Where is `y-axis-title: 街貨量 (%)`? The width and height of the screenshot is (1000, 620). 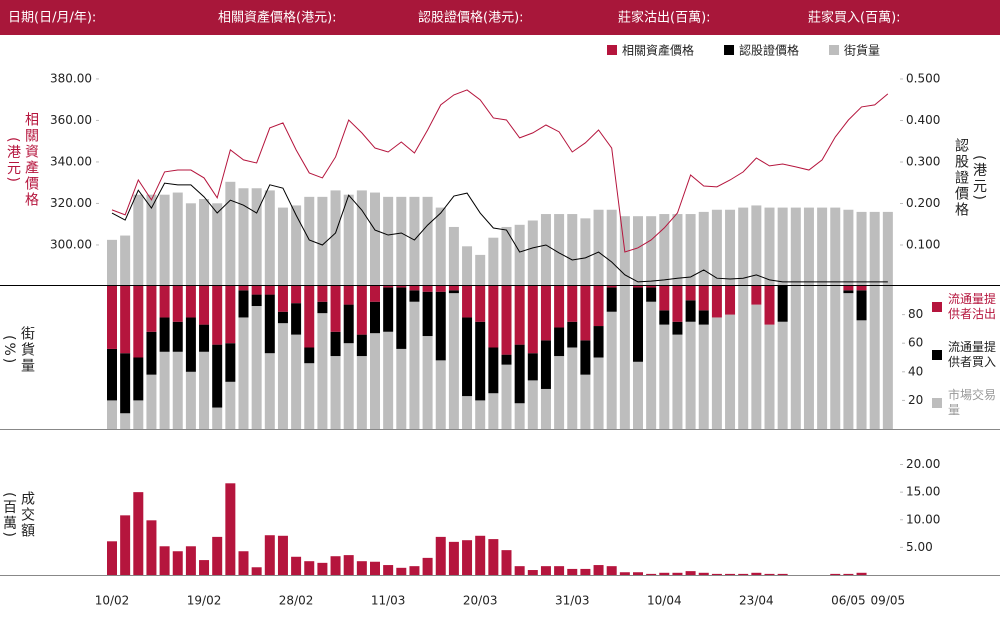
y-axis-title: 街貨量 (%) is located at coordinates (18, 350).